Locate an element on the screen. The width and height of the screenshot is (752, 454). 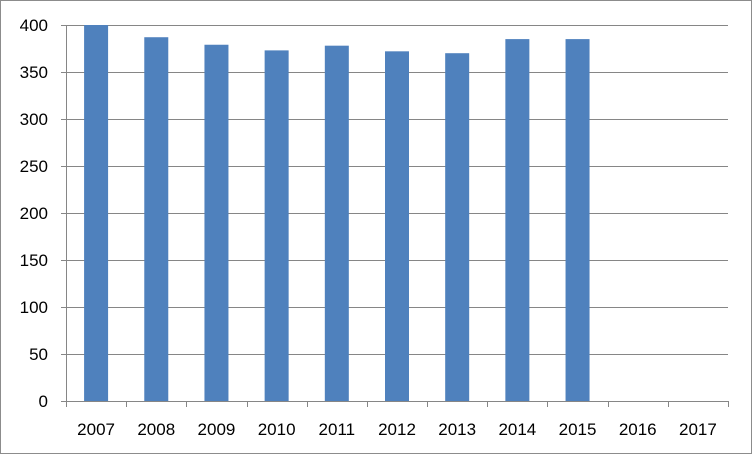
y-tick-label: 50 is located at coordinates (38, 354).